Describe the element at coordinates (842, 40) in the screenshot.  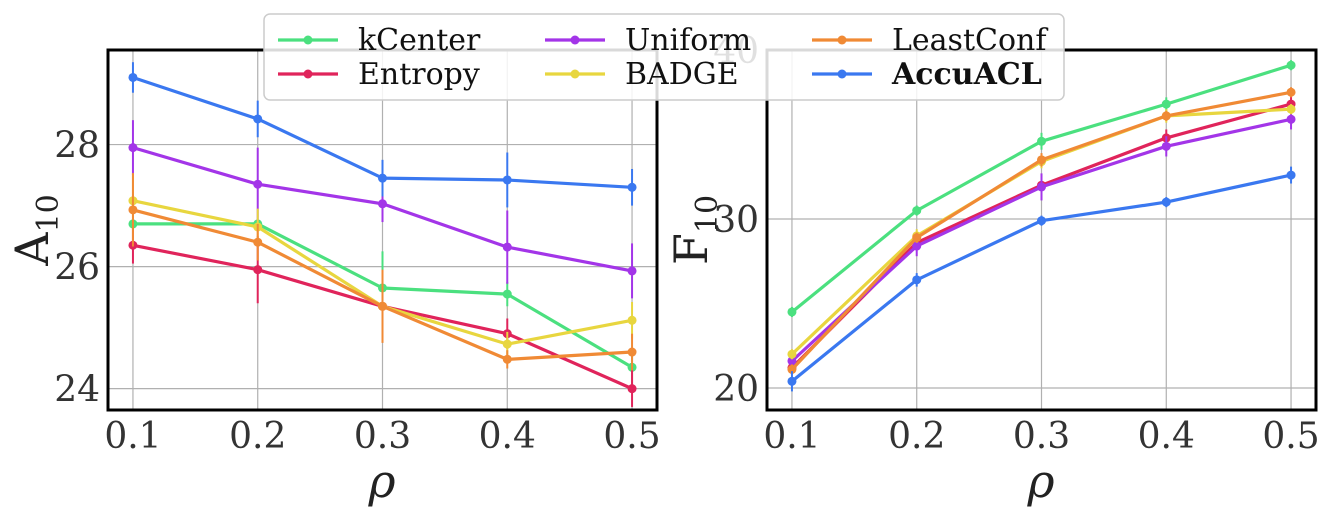
I see `legend-swatch-marker-leastconf` at that location.